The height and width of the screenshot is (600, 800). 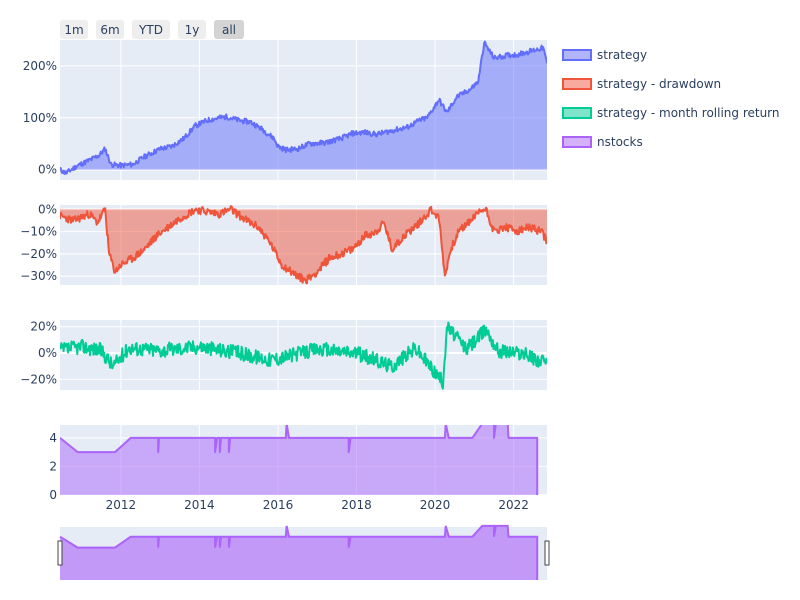 What do you see at coordinates (38, 276) in the screenshot?
I see `y-tick-label: −30%` at bounding box center [38, 276].